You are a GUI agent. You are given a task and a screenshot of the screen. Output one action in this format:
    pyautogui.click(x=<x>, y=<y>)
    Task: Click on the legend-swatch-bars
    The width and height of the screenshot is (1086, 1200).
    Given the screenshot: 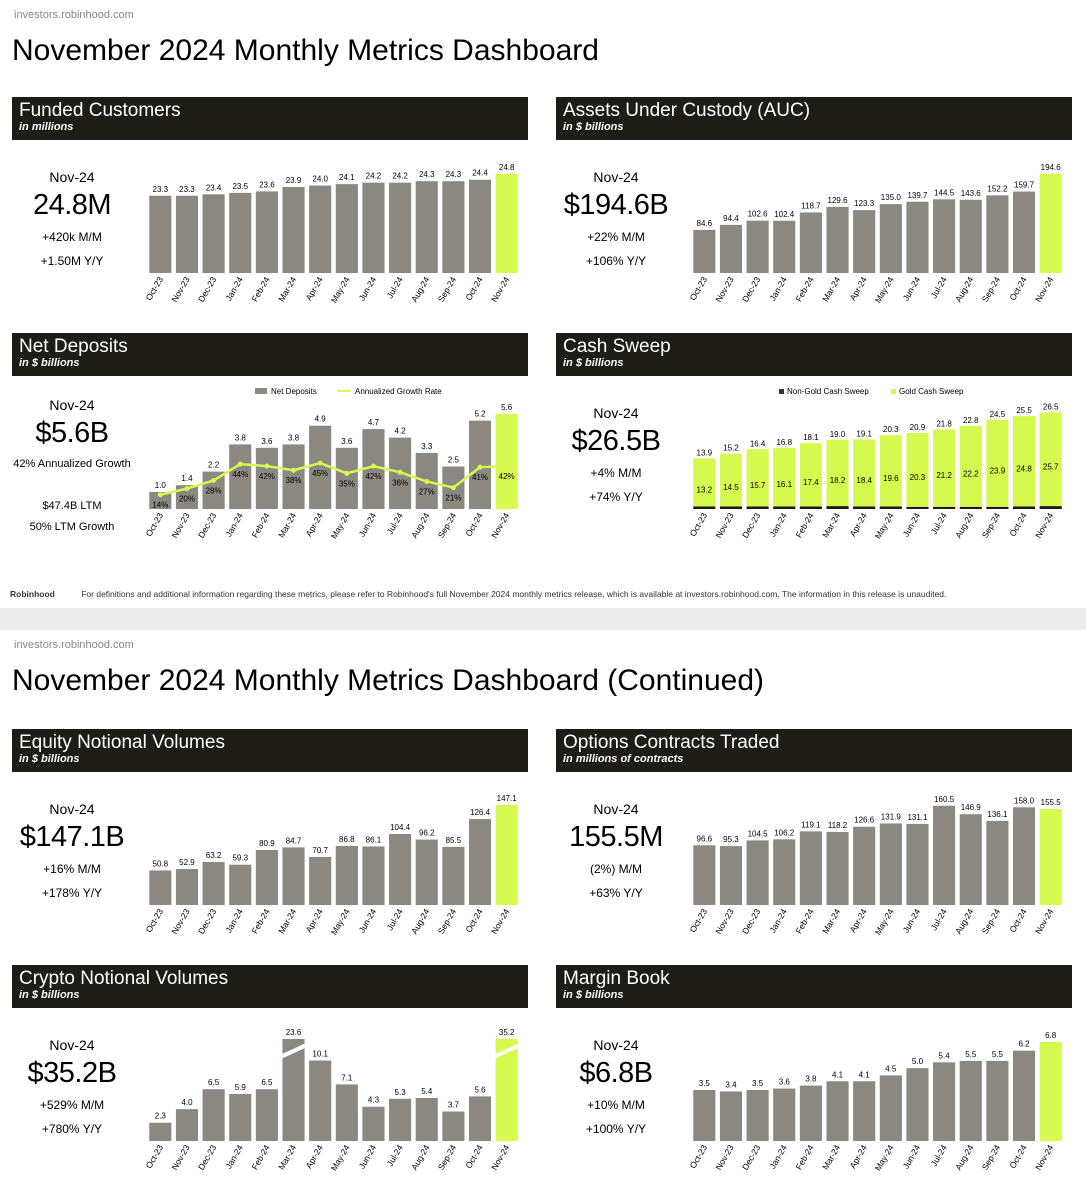 What is the action you would take?
    pyautogui.click(x=261, y=391)
    